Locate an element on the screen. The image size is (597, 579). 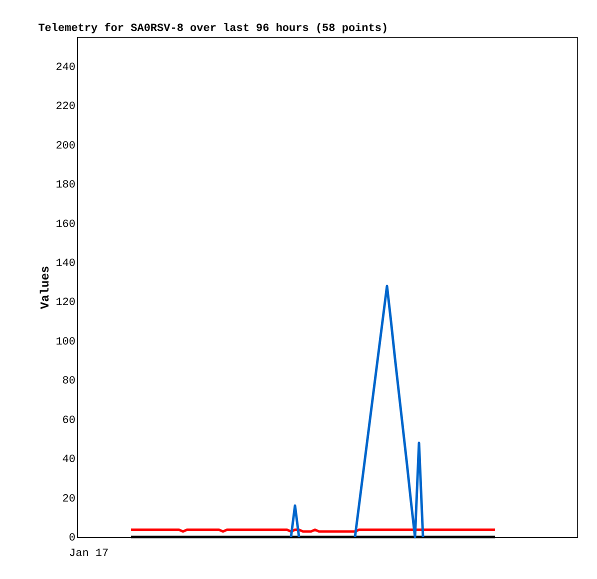
y-tick-label: 160 is located at coordinates (66, 224).